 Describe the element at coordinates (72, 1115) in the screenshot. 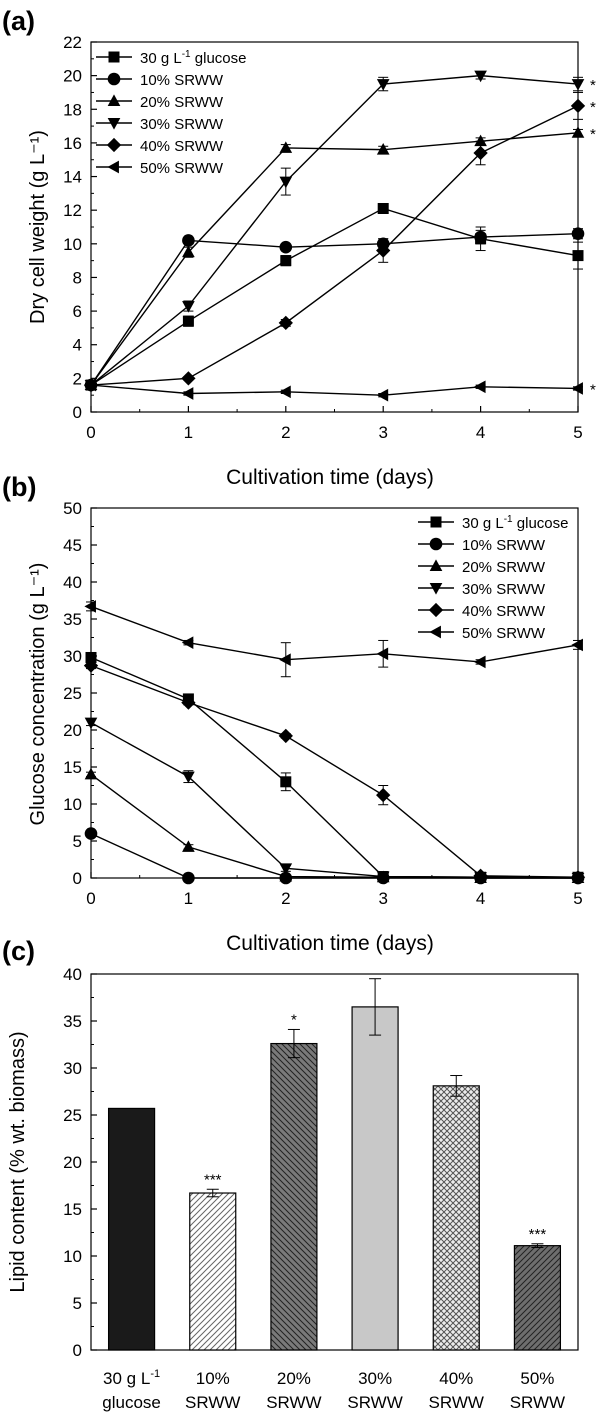

I see `y-tick-label: 25` at that location.